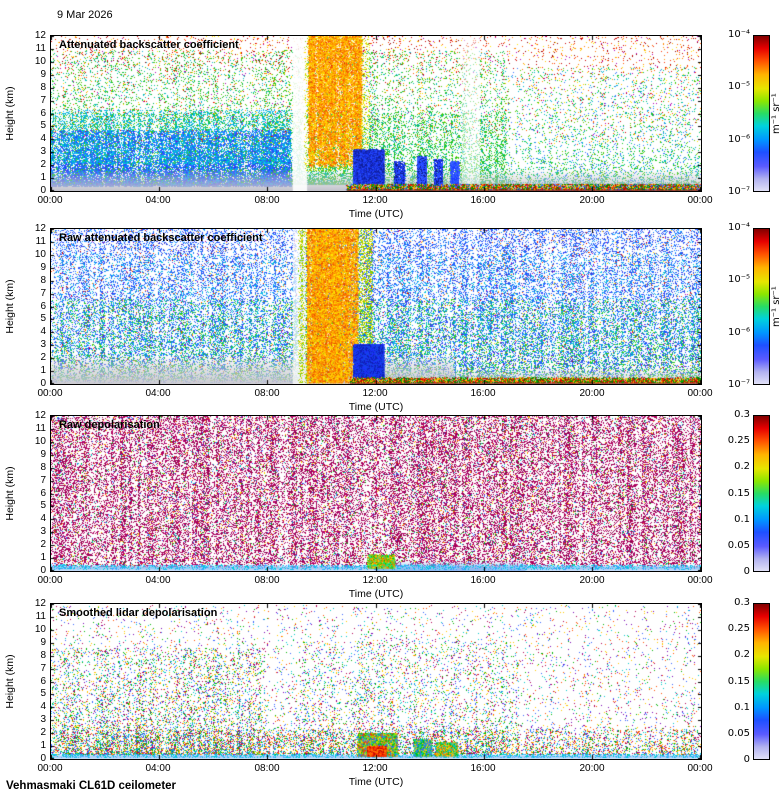 The width and height of the screenshot is (780, 800). I want to click on colorbar-tick-label: 0.05, so click(738, 545).